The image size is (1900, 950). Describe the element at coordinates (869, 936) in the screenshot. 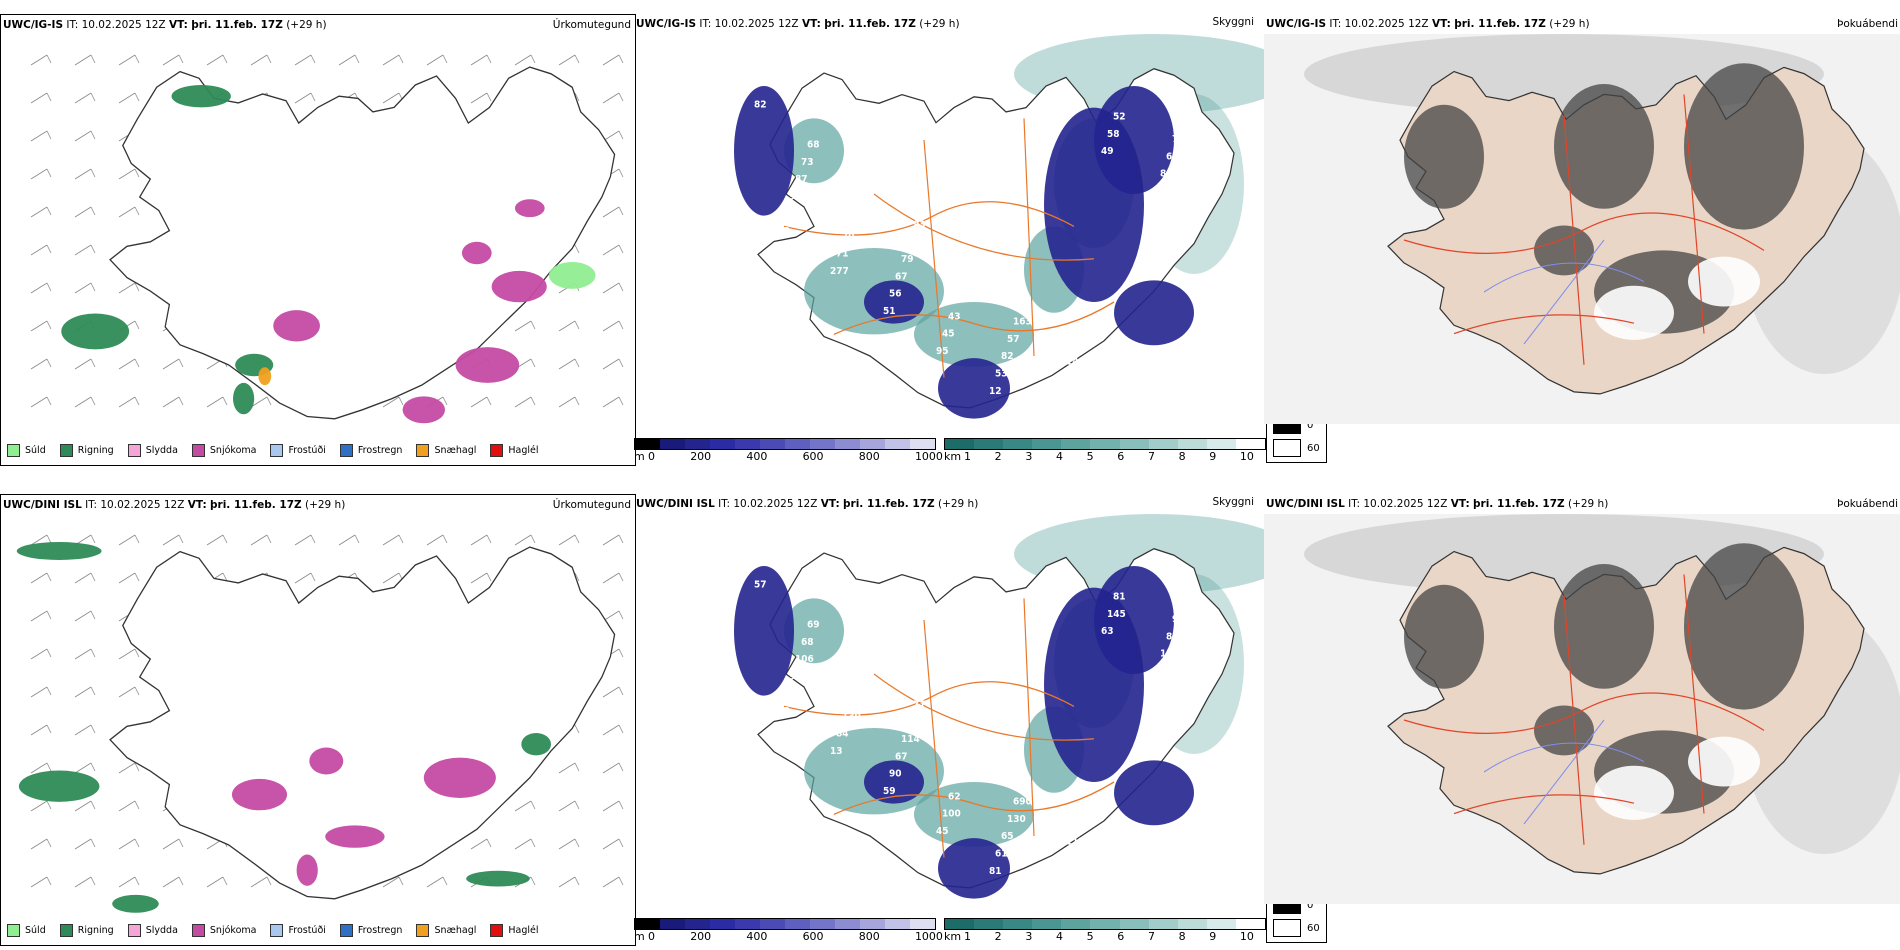

I see `colorbar-tick-label: 800` at that location.